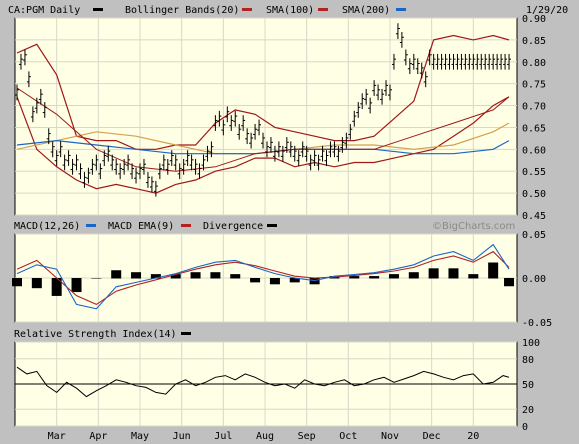 The image size is (579, 444). What do you see at coordinates (534, 235) in the screenshot?
I see `macd-tick-label: 0.05` at bounding box center [534, 235].